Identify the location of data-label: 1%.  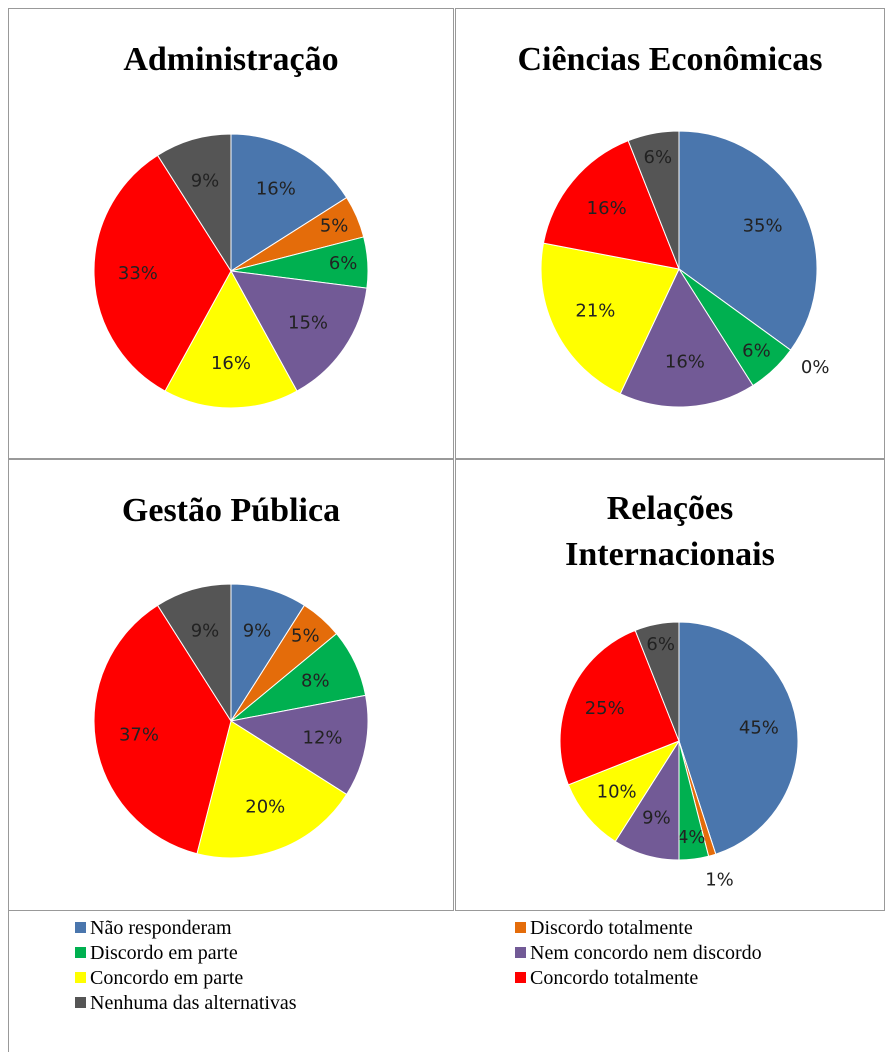
(719, 879).